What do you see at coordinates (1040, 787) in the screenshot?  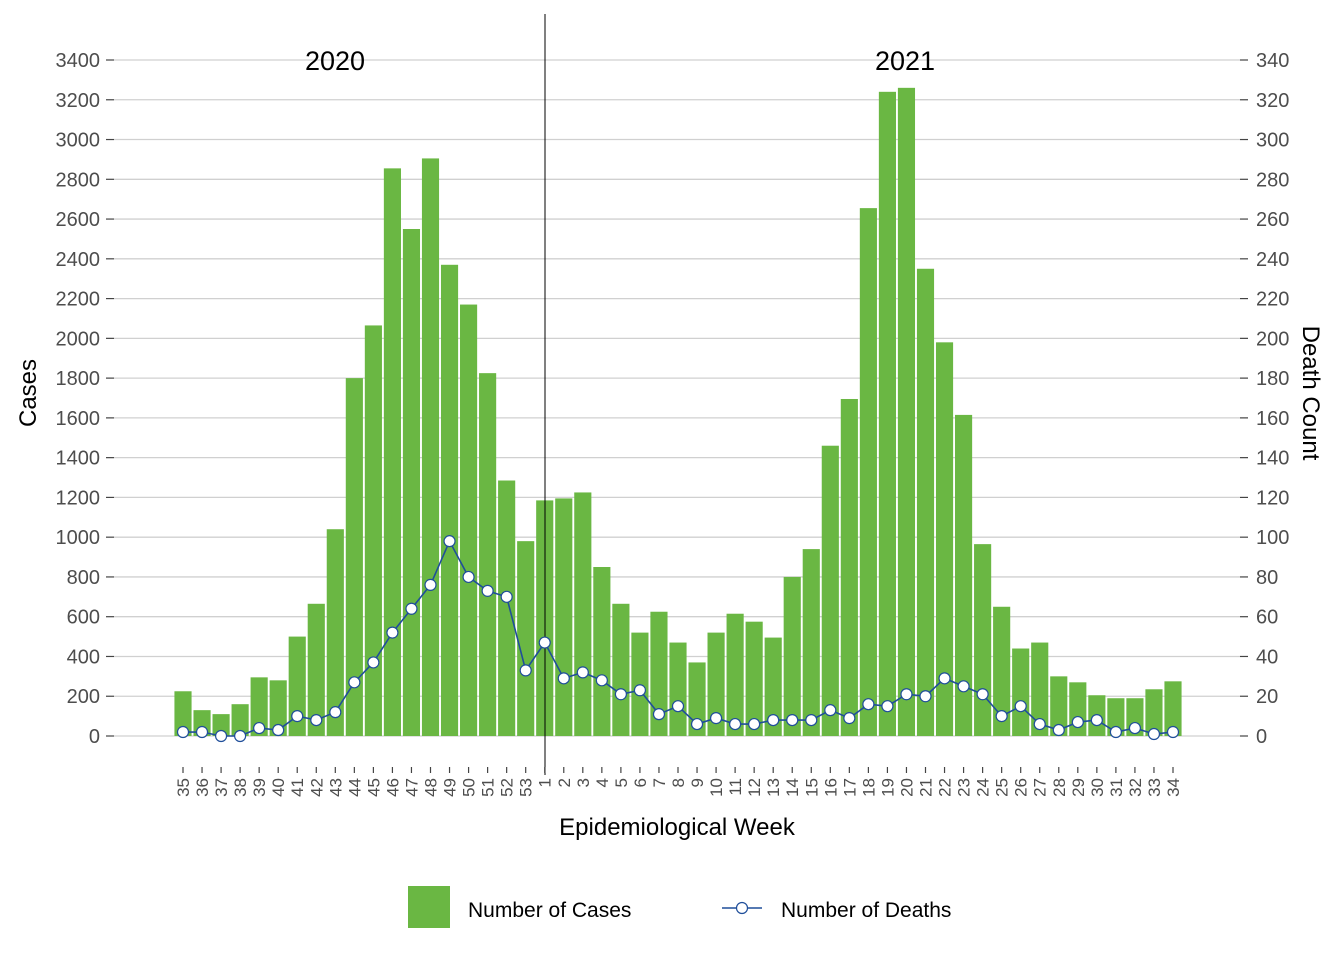 I see `x-tick-label: 27` at bounding box center [1040, 787].